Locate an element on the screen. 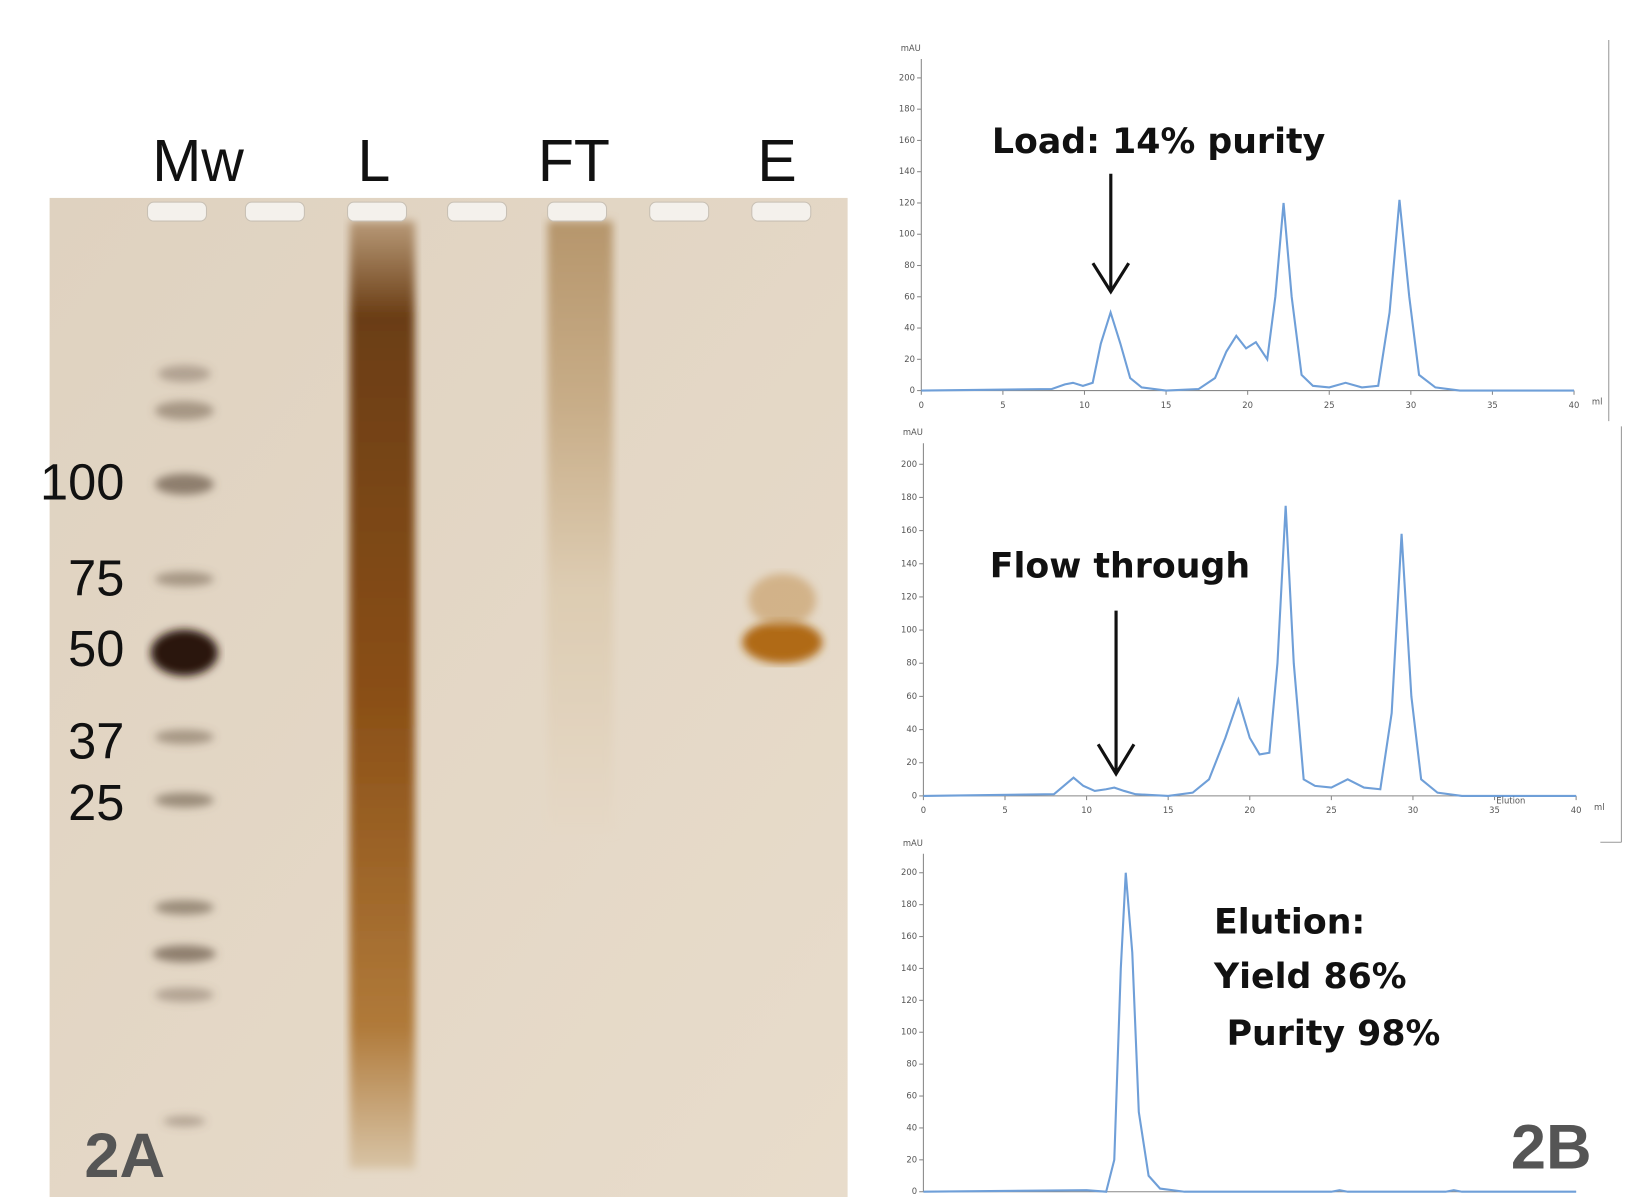 This screenshot has height=1197, width=1651. marker-label: 50 is located at coordinates (96, 648).